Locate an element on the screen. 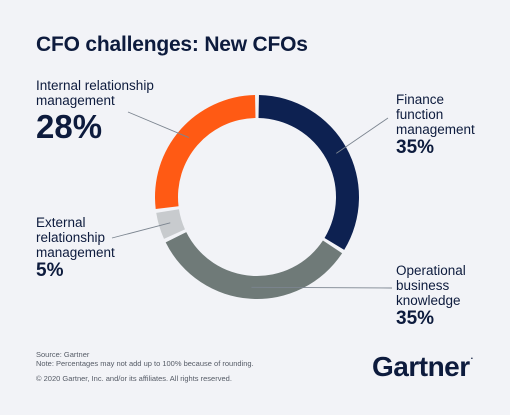  label-finance-function: Finance function management 35% is located at coordinates (435, 125).